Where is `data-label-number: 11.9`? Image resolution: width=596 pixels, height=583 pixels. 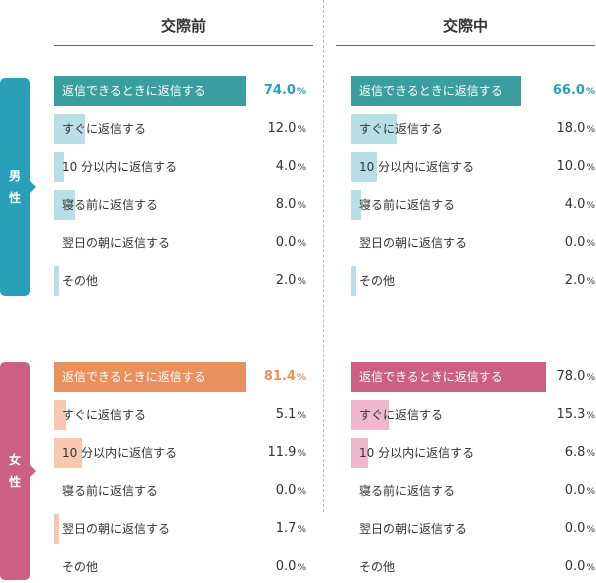 data-label-number: 11.9 is located at coordinates (282, 452).